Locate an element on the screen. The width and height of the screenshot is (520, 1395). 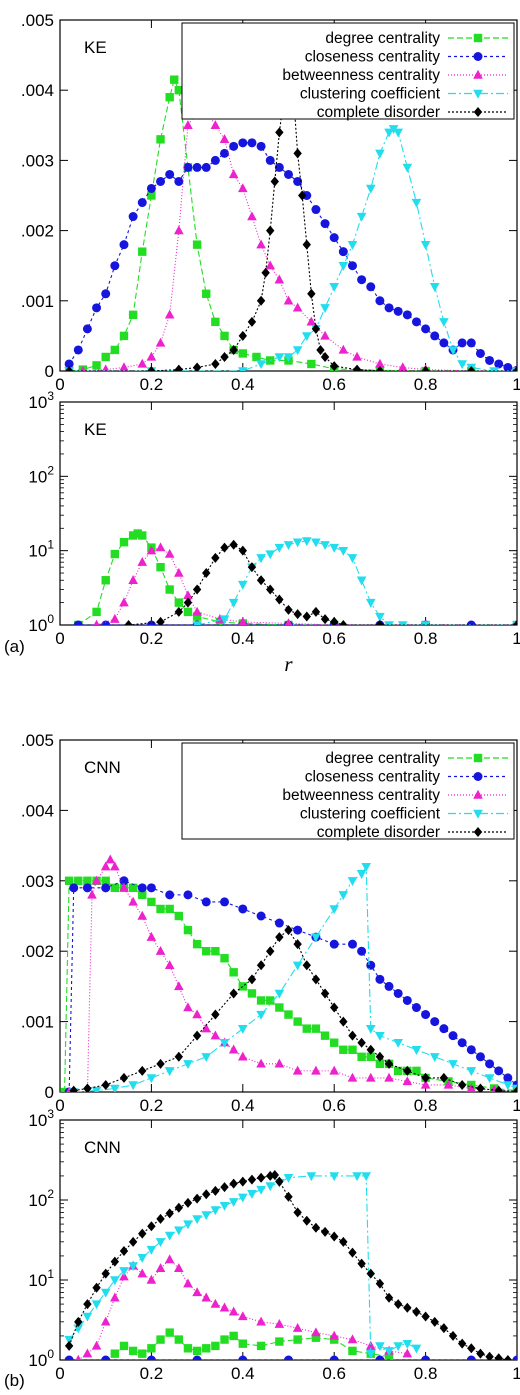
x-tick-label: 0.2 is located at coordinates (152, 384).